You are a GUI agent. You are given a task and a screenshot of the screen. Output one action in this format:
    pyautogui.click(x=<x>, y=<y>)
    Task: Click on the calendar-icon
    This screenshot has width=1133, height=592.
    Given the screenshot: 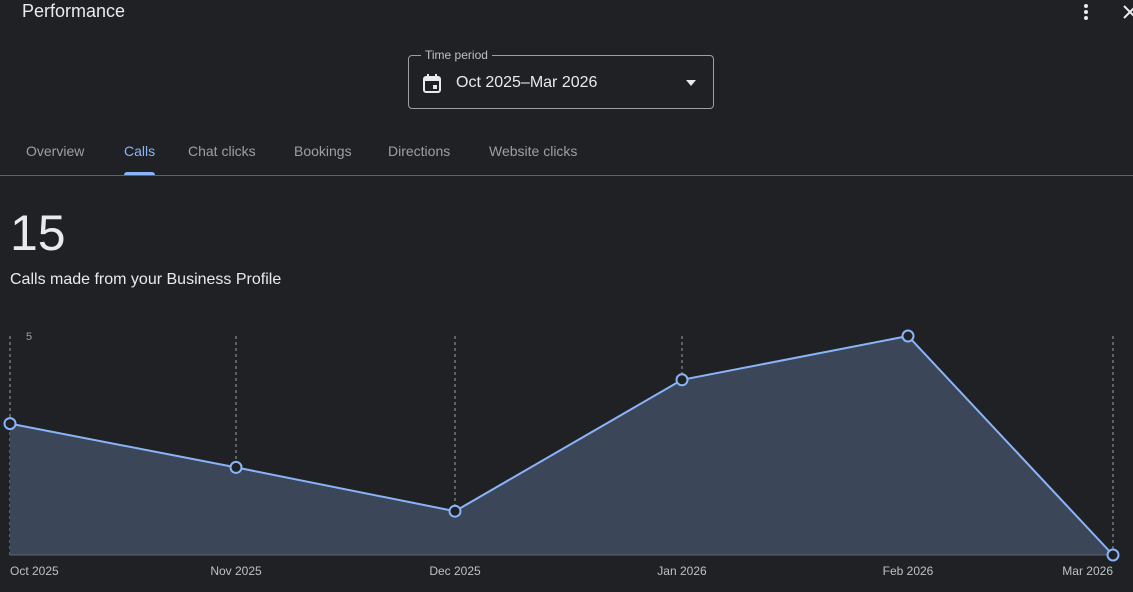 What is the action you would take?
    pyautogui.click(x=432, y=83)
    